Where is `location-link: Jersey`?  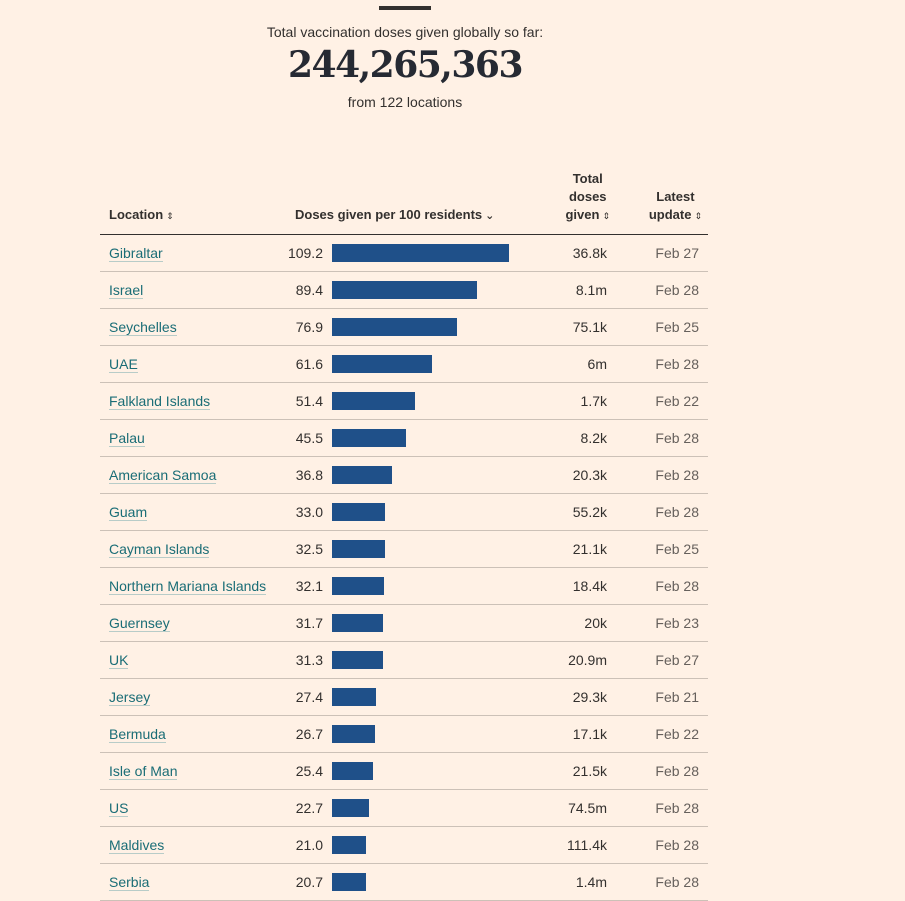
location-link: Jersey is located at coordinates (130, 697).